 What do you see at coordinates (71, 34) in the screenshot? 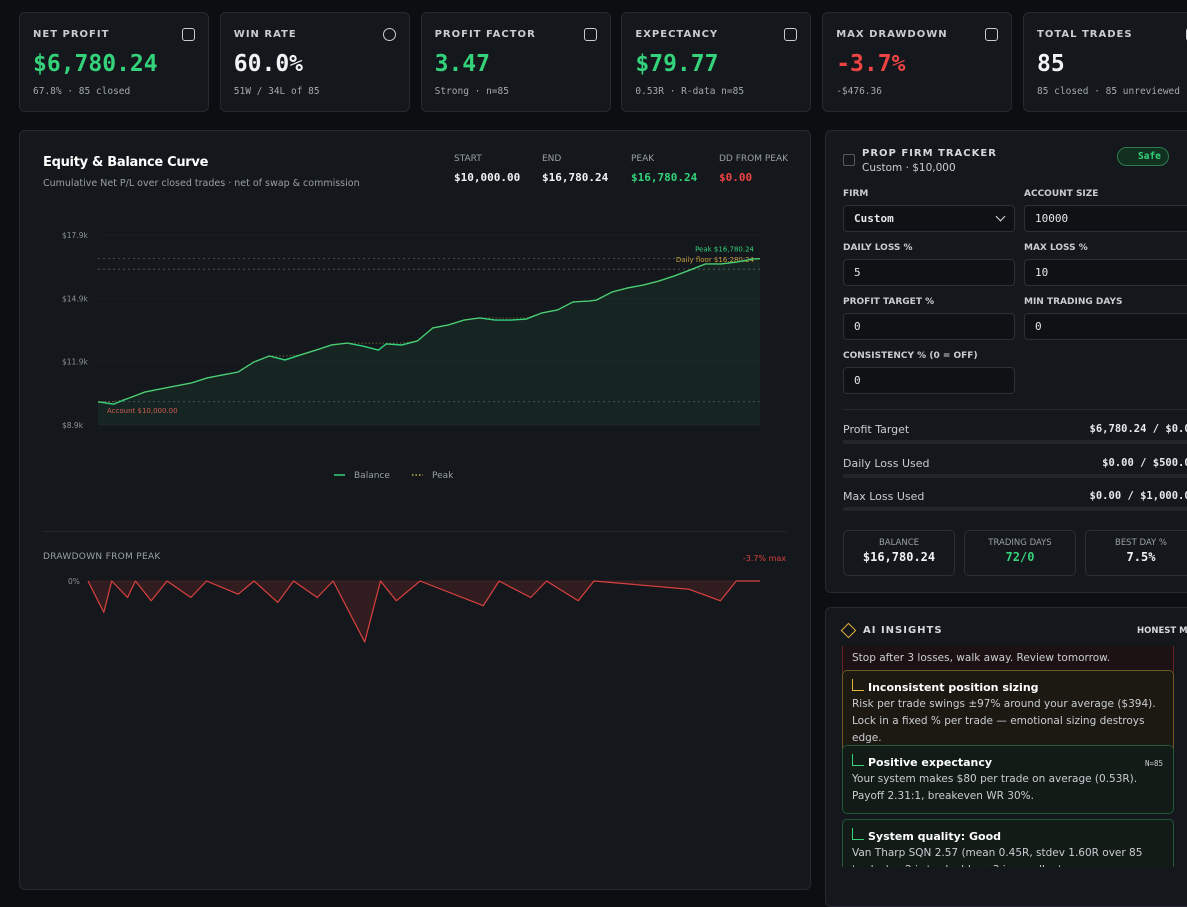
I see `card-label: NET PROFIT` at bounding box center [71, 34].